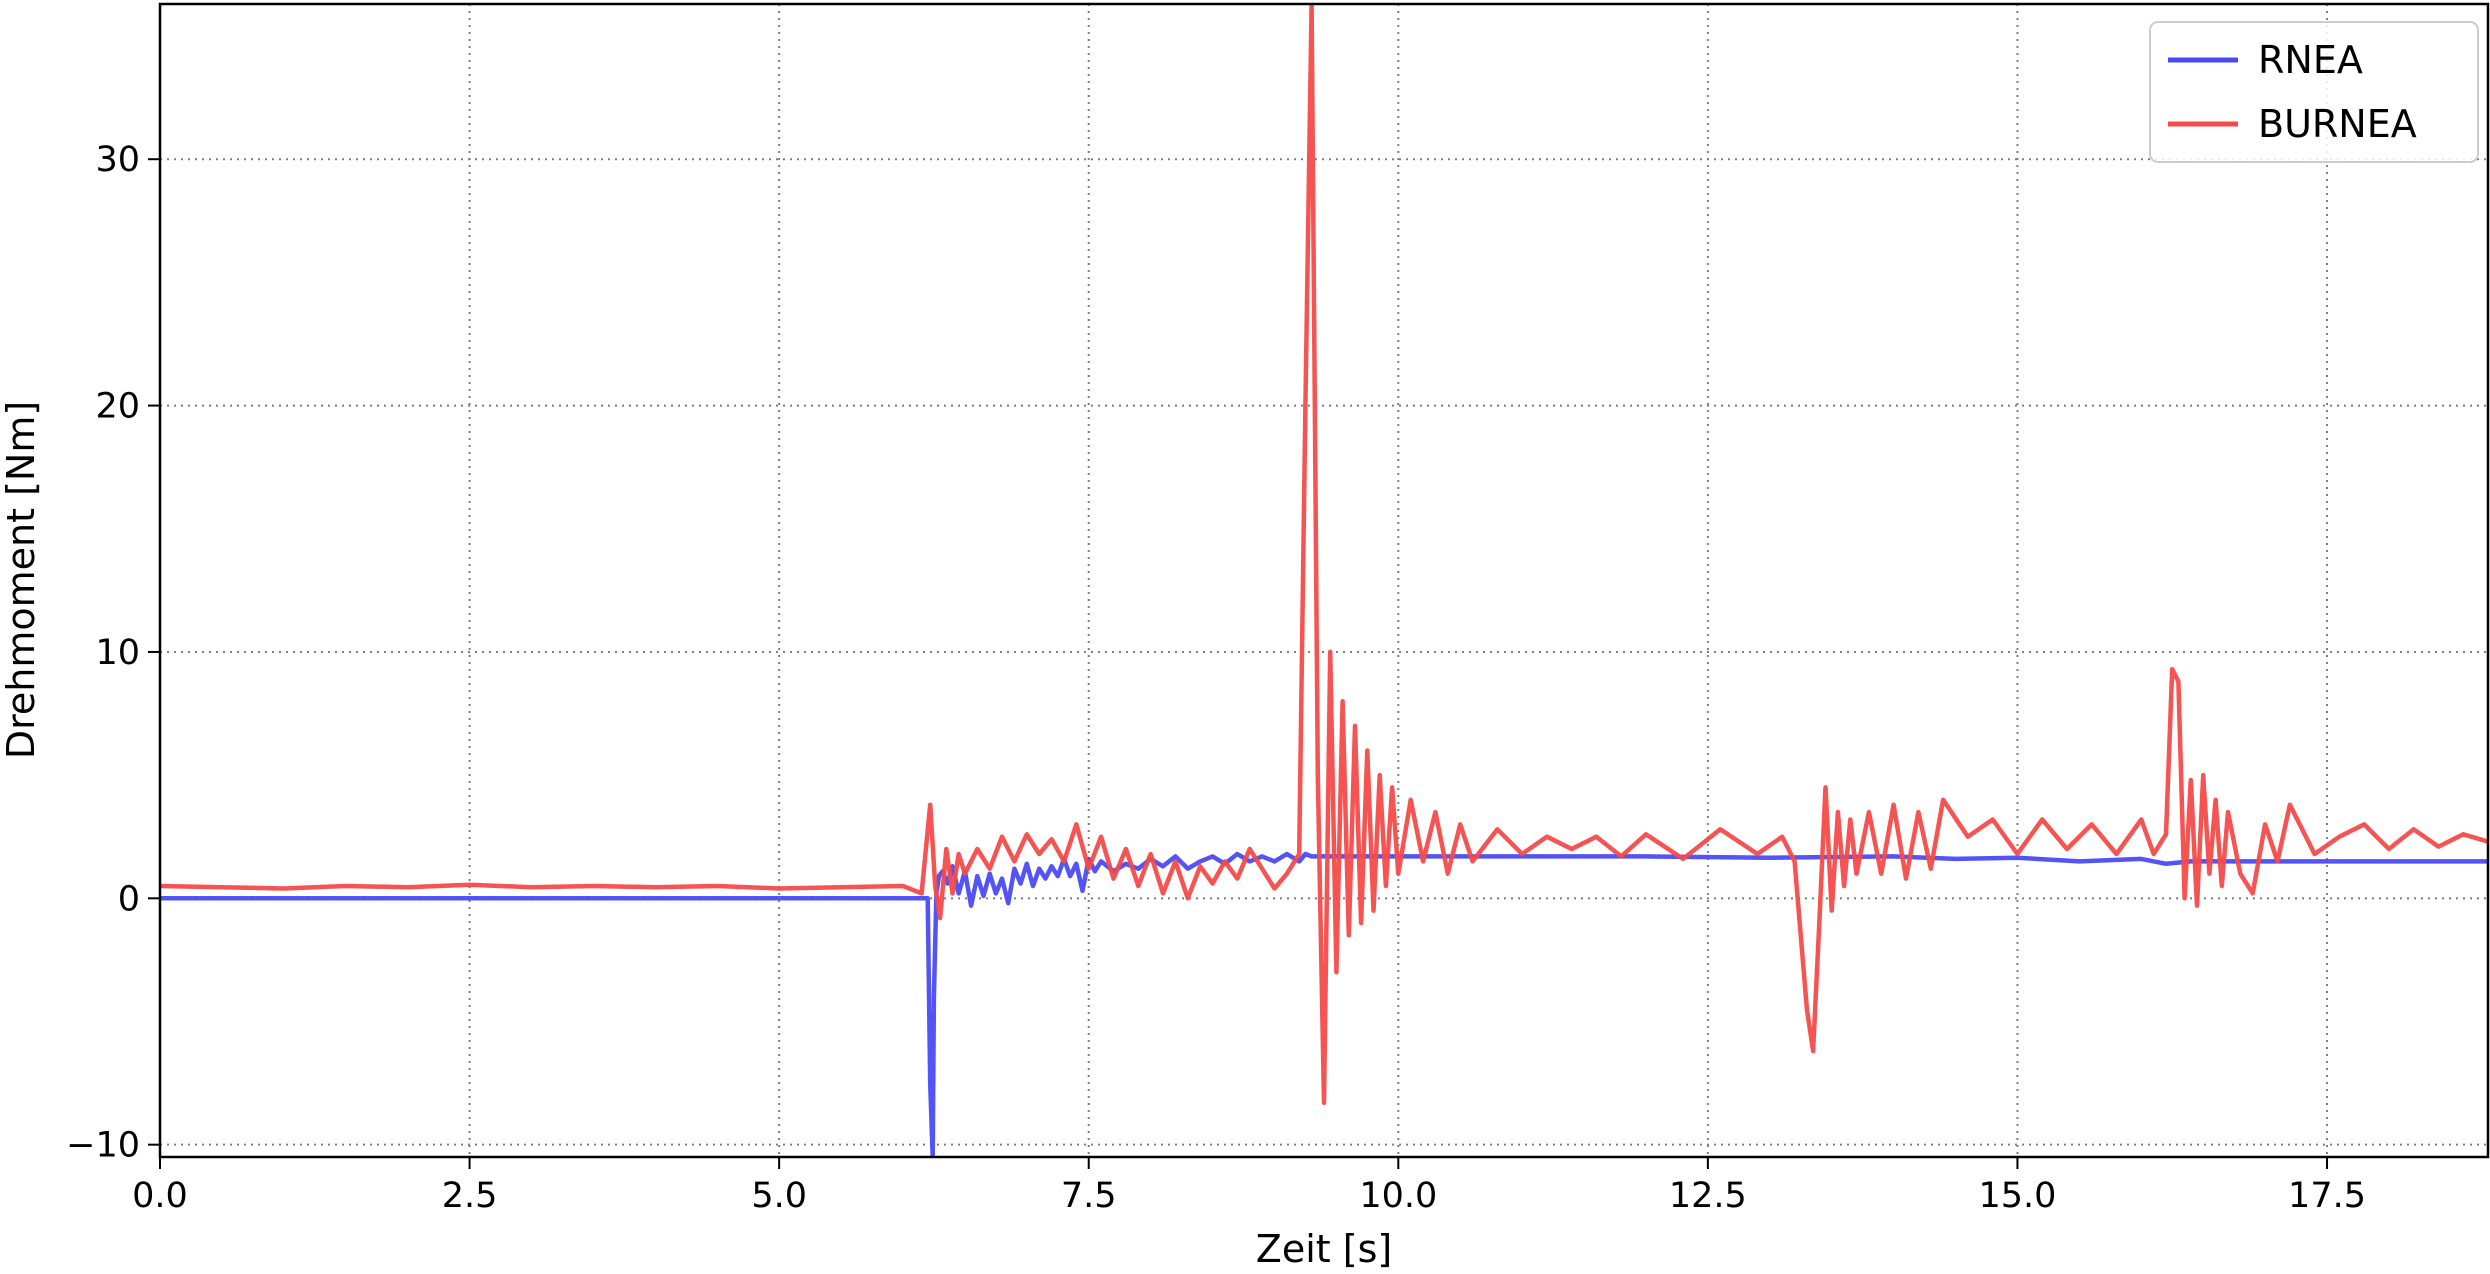 The width and height of the screenshot is (2490, 1274). I want to click on legend-label: BURNEA, so click(2337, 124).